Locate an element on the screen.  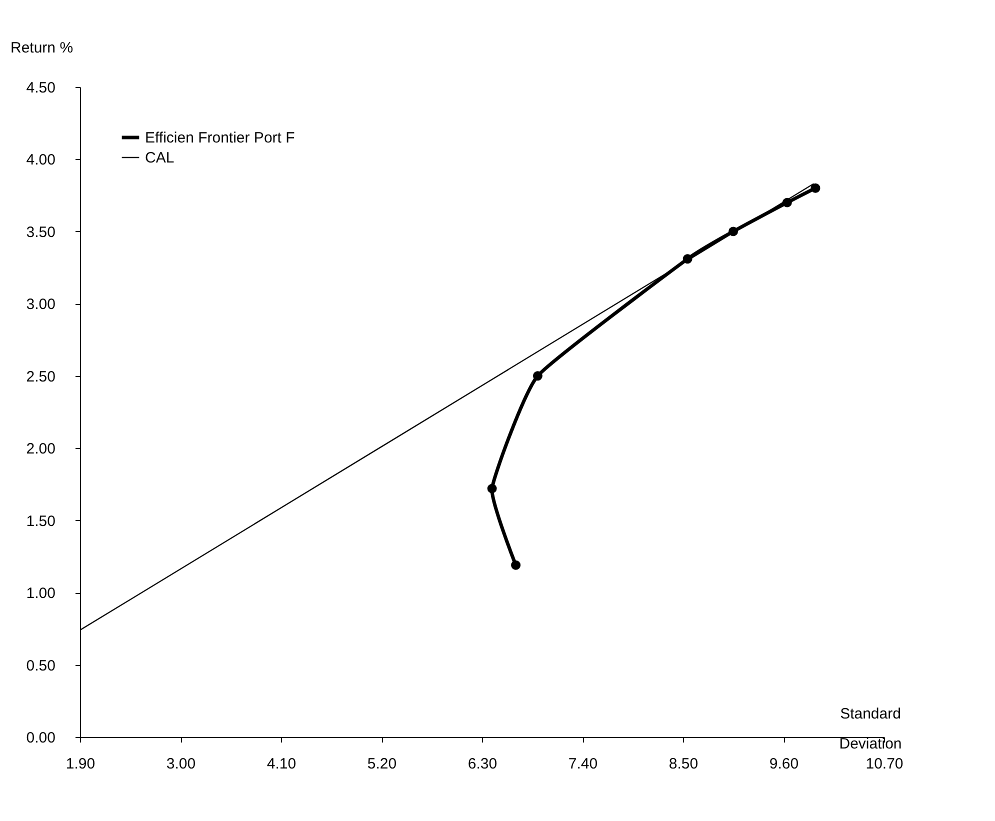
x-axis-title: Standard Deviation is located at coordinates (870, 729).